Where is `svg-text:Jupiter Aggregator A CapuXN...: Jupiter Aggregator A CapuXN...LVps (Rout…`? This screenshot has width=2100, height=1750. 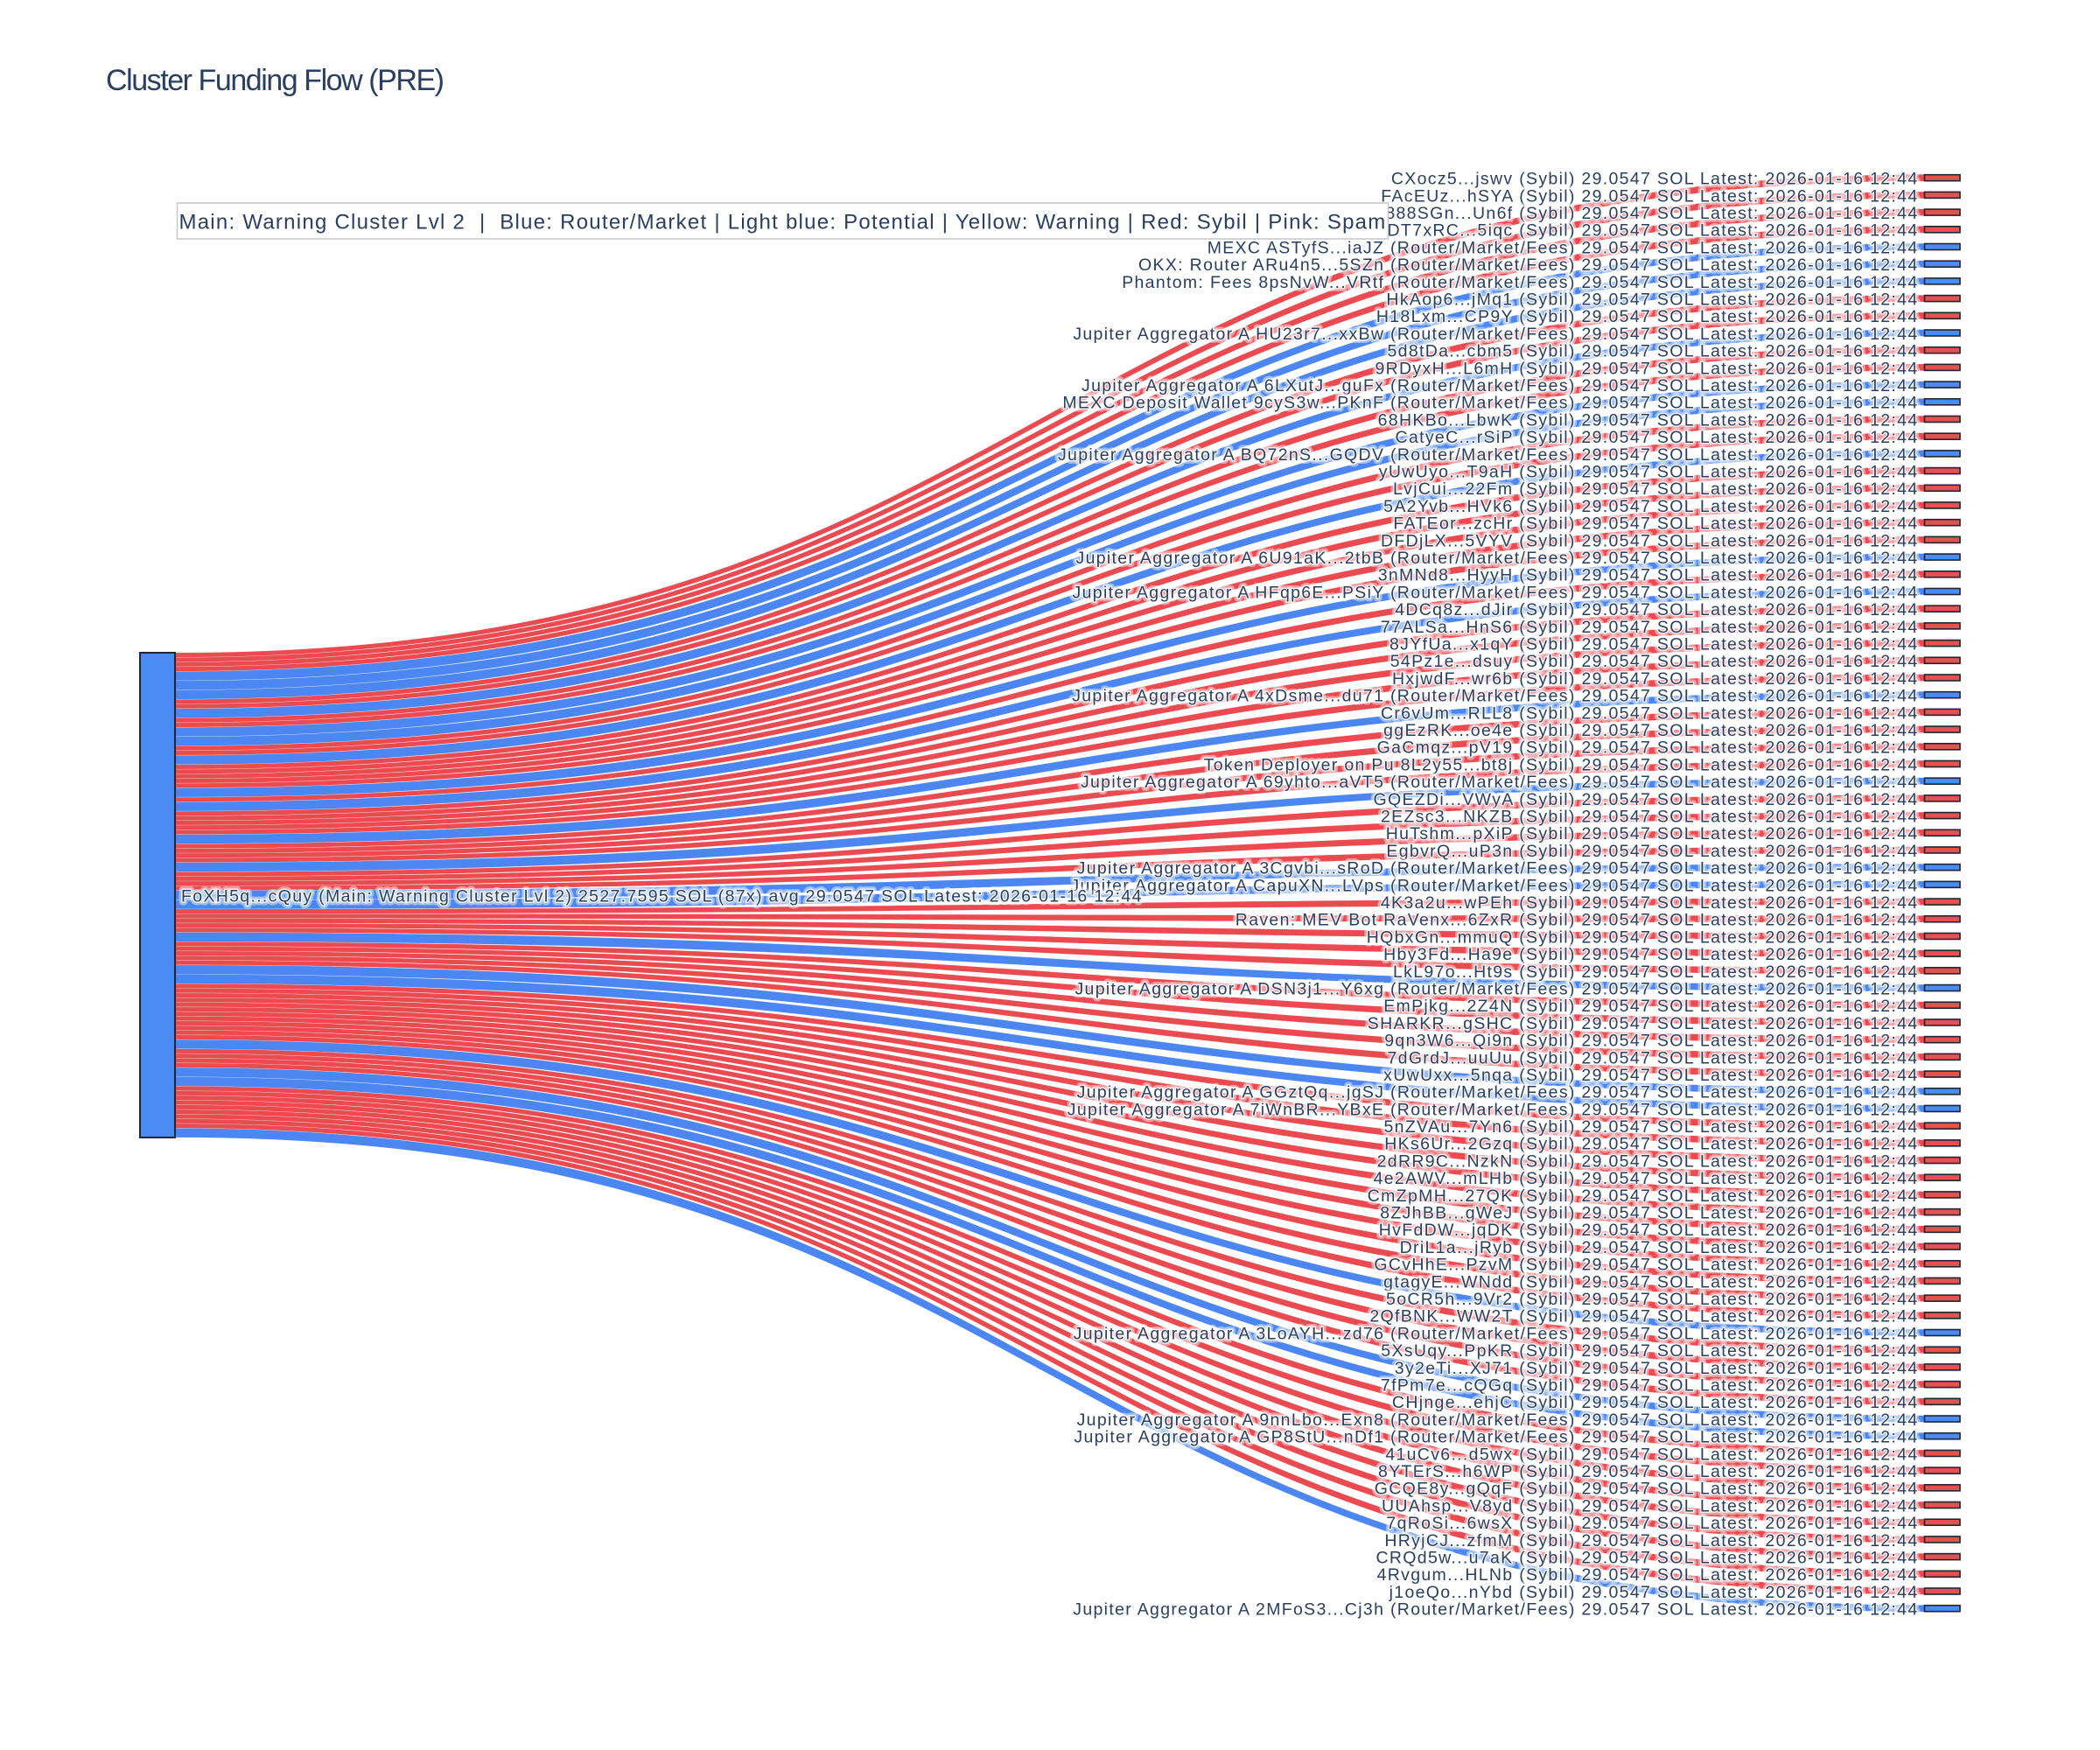 svg-text:Jupiter Aggregator A CapuXN...: Jupiter Aggregator A CapuXN...LVps (Rout… is located at coordinates (1494, 885).